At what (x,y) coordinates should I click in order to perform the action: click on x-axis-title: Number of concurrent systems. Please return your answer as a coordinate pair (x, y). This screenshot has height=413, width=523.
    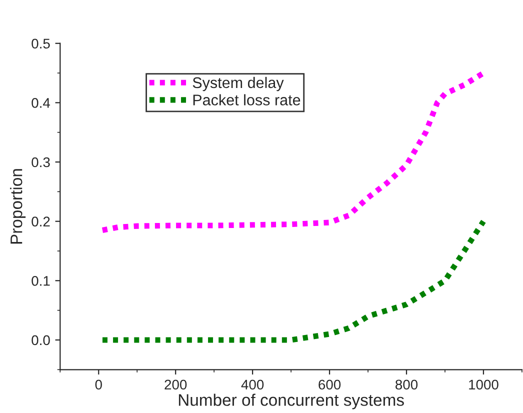
    Looking at the image, I should click on (291, 402).